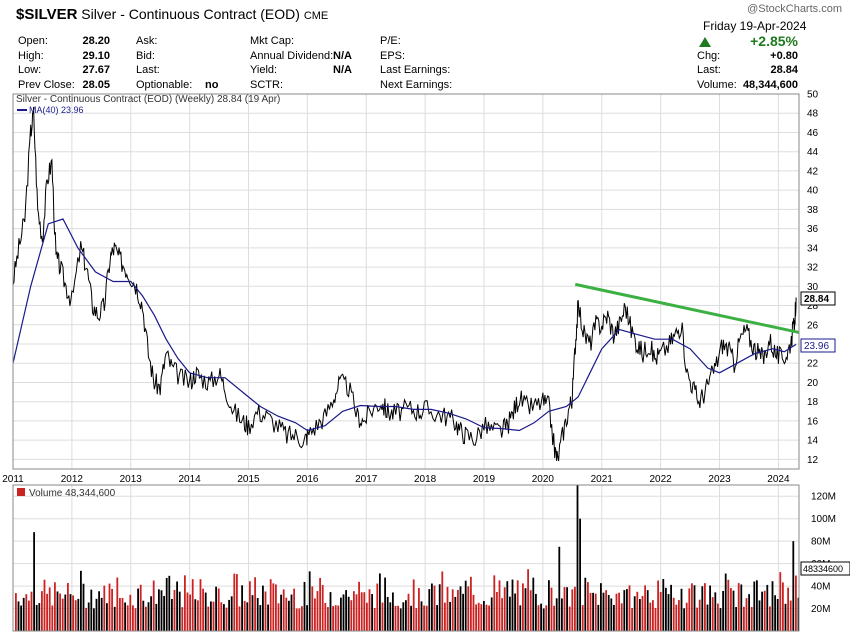 Image resolution: width=850 pixels, height=633 pixels. Describe the element at coordinates (248, 479) in the screenshot. I see `date-tick-label: 2015` at that location.